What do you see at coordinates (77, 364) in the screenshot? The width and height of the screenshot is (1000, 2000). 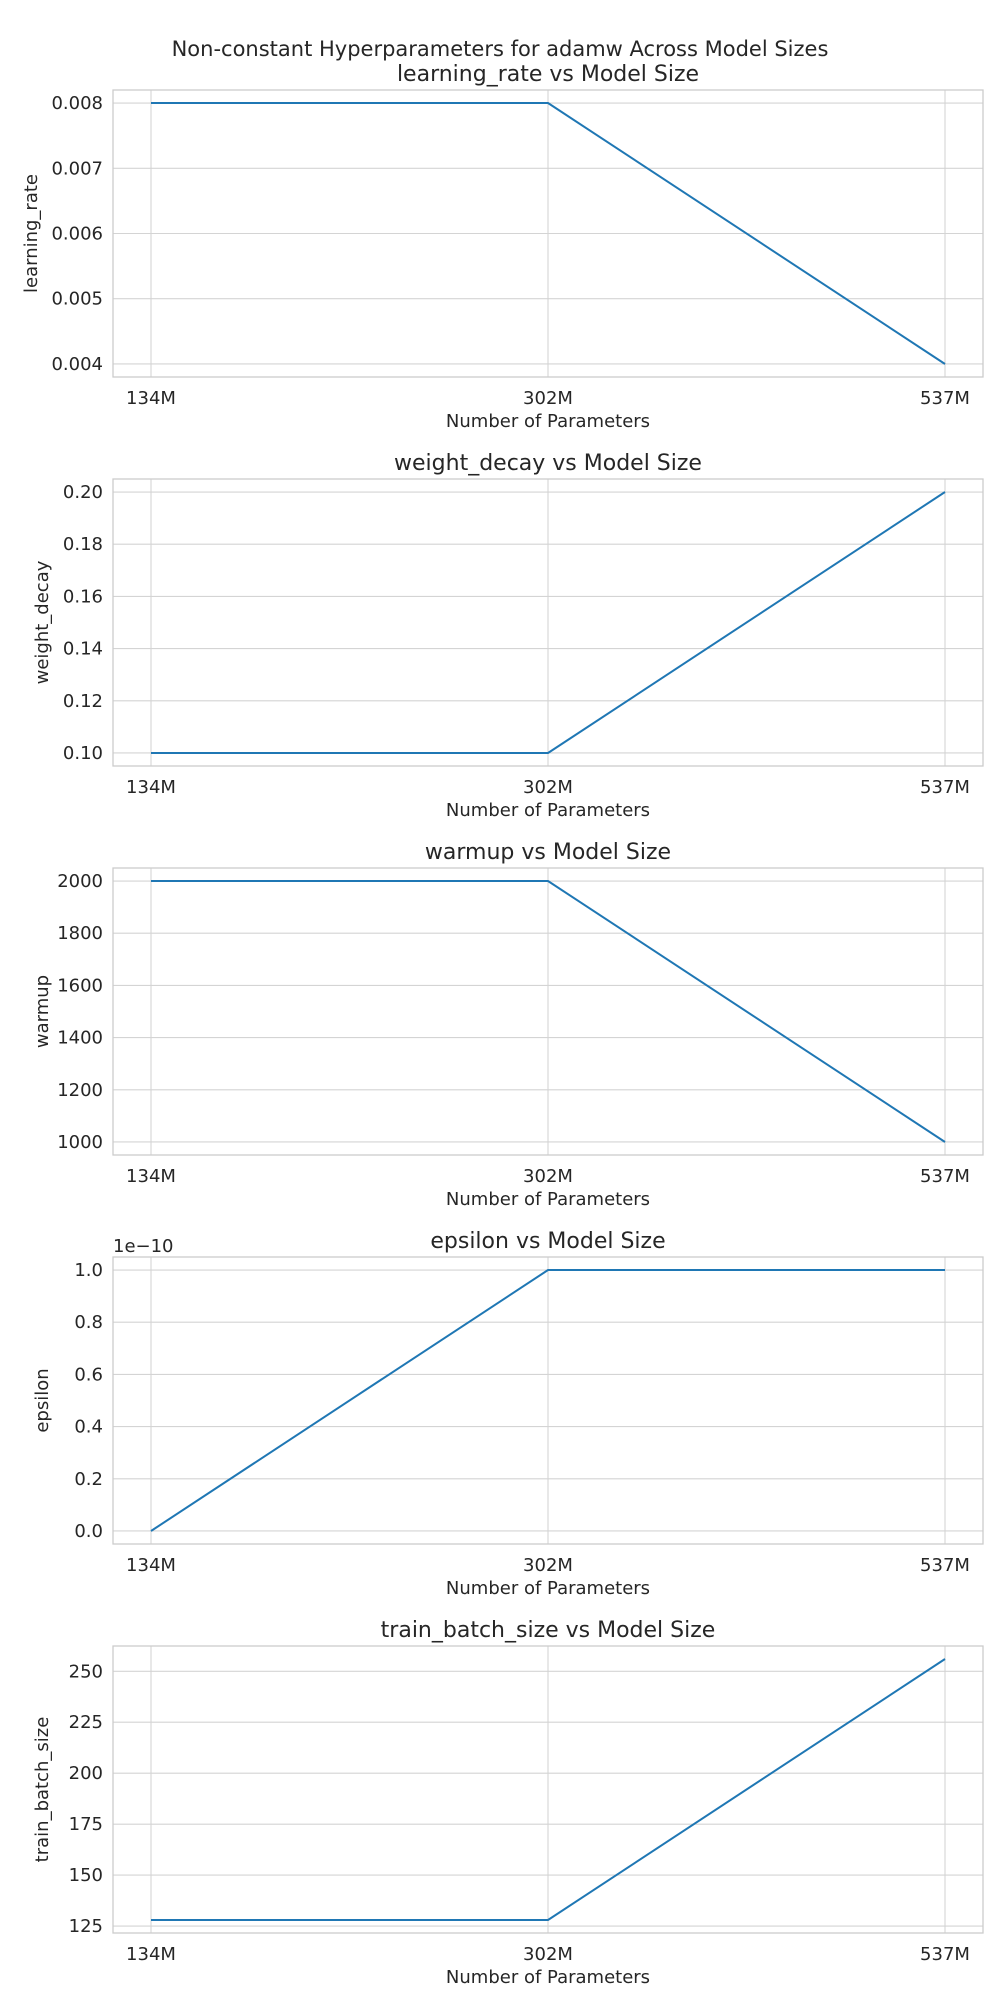 I see `y-tick-label: 0.004` at bounding box center [77, 364].